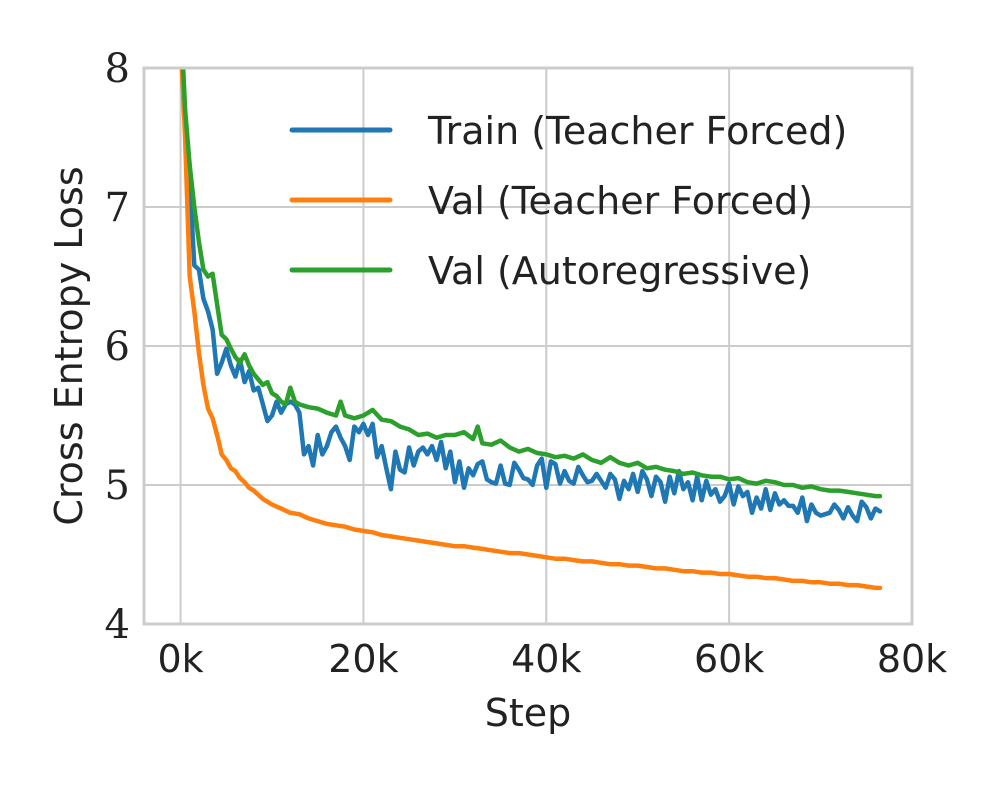  What do you see at coordinates (528, 713) in the screenshot?
I see `x-axis-label: Step` at bounding box center [528, 713].